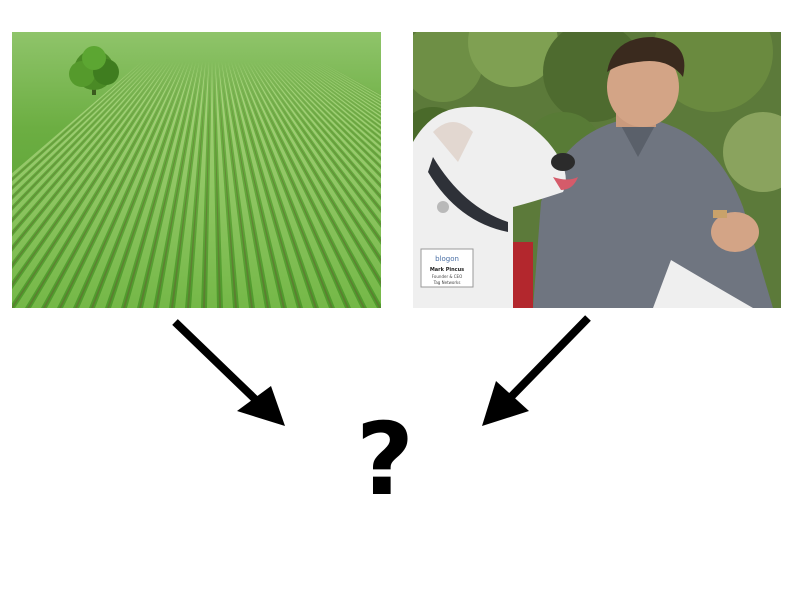 Image resolution: width=800 pixels, height=600 pixels. What do you see at coordinates (653, 172) in the screenshot?
I see `man-figure` at bounding box center [653, 172].